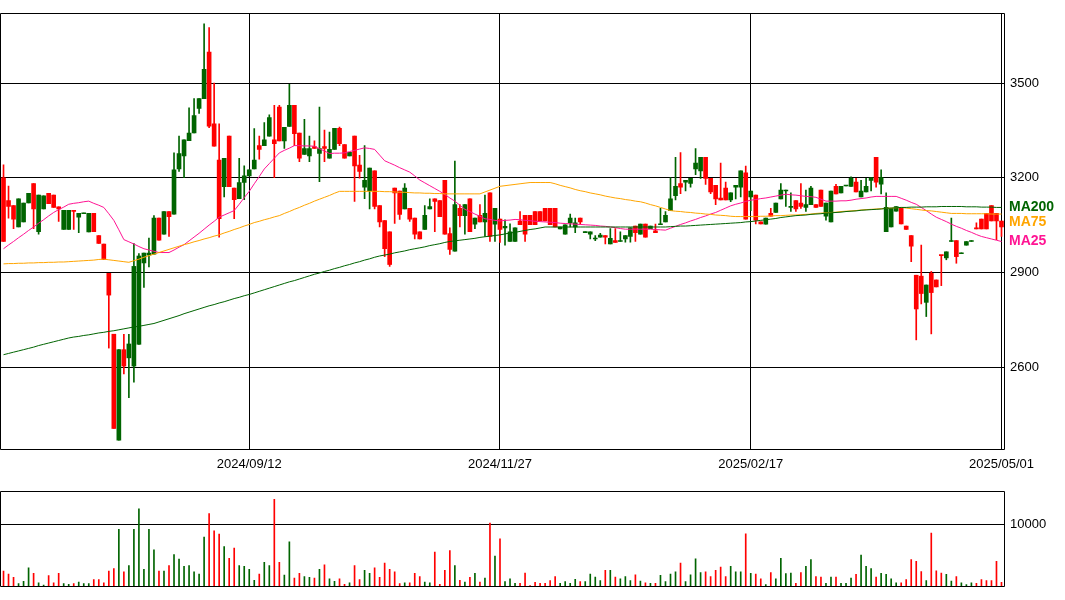 The width and height of the screenshot is (1065, 600). What do you see at coordinates (1024, 177) in the screenshot?
I see `y-tick-label: 3200` at bounding box center [1024, 177].